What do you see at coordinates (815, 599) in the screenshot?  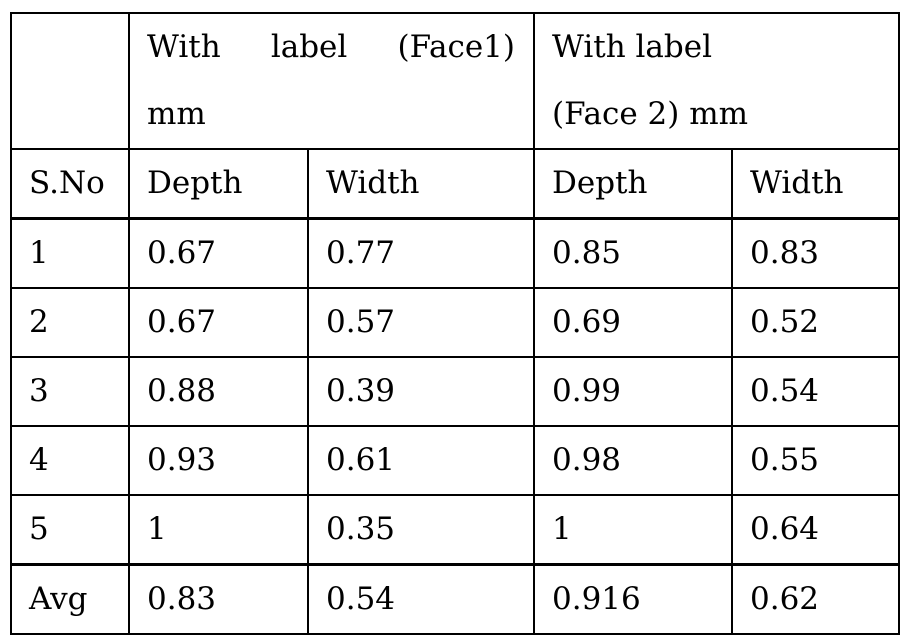 I see `average-width-face2: 0.62` at bounding box center [815, 599].